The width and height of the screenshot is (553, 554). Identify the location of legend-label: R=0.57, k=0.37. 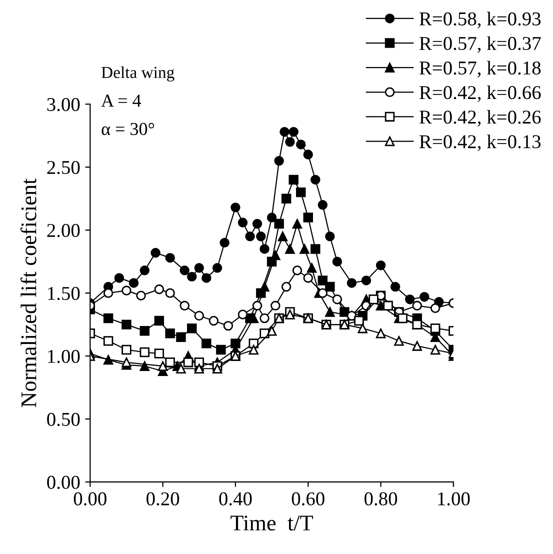
(480, 44).